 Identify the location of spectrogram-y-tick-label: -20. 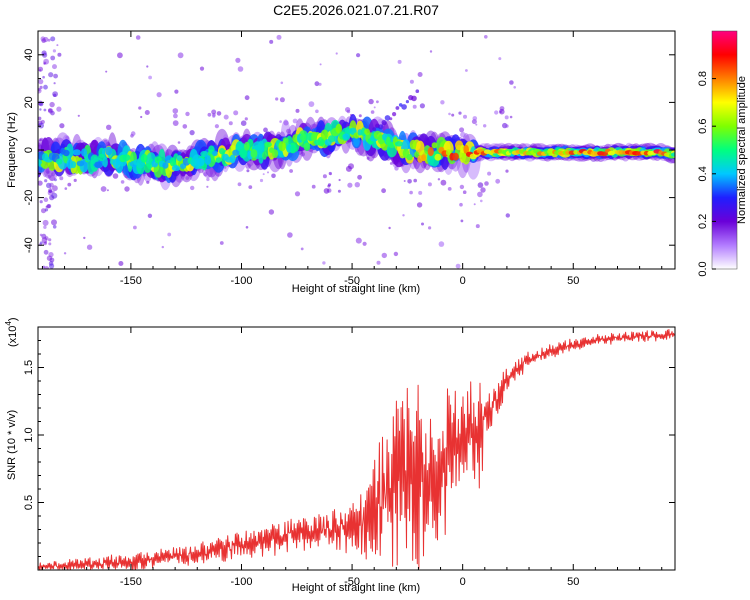
(29, 198).